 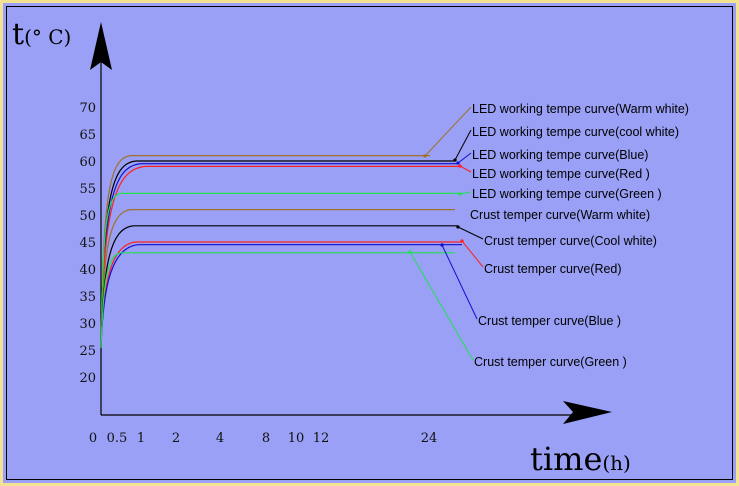 What do you see at coordinates (549, 321) in the screenshot?
I see `series-label: Crust temper curve(Blue )` at bounding box center [549, 321].